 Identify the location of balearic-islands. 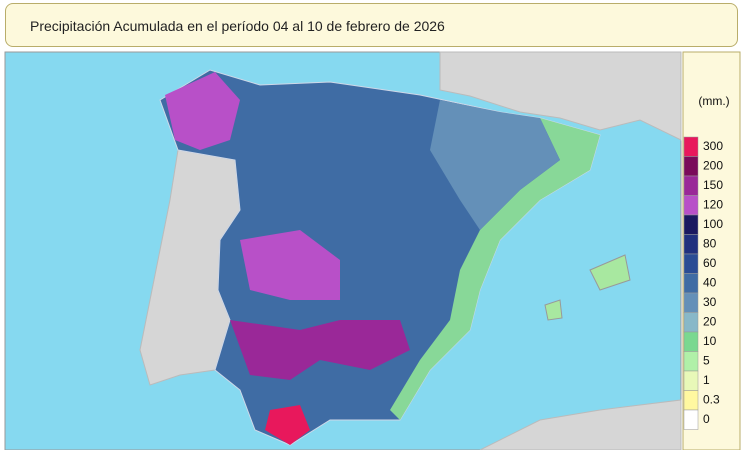
(610, 272).